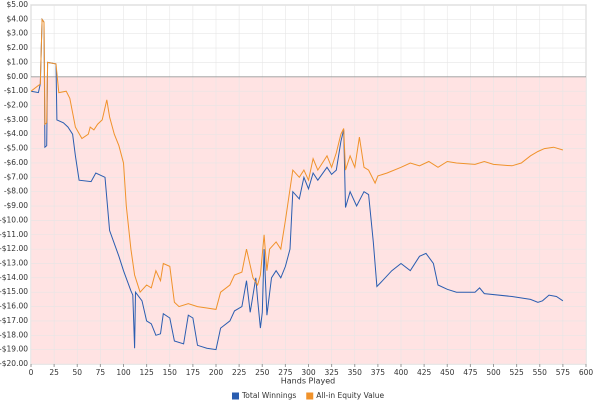  I want to click on x-tick-label: 150, so click(170, 372).